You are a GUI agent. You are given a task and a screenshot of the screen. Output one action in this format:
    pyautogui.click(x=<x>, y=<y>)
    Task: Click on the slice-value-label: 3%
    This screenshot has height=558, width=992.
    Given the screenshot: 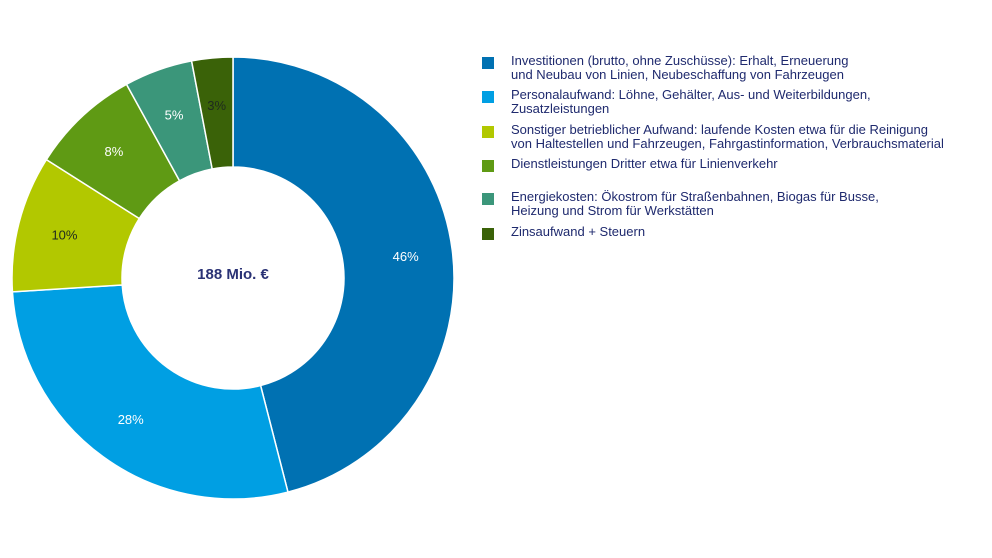 What is the action you would take?
    pyautogui.click(x=216, y=105)
    